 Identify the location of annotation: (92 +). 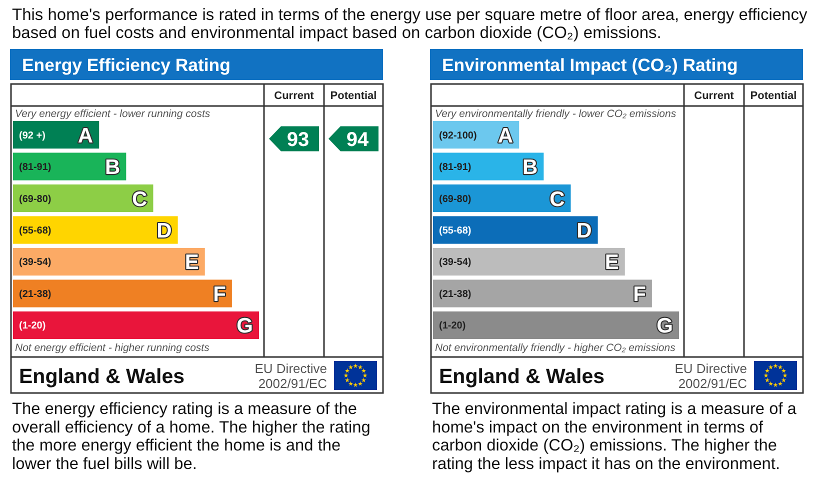
(32, 136).